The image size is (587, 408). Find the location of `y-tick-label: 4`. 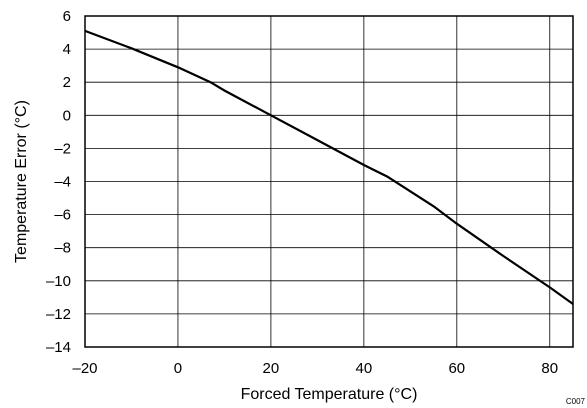

y-tick-label: 4 is located at coordinates (67, 49).